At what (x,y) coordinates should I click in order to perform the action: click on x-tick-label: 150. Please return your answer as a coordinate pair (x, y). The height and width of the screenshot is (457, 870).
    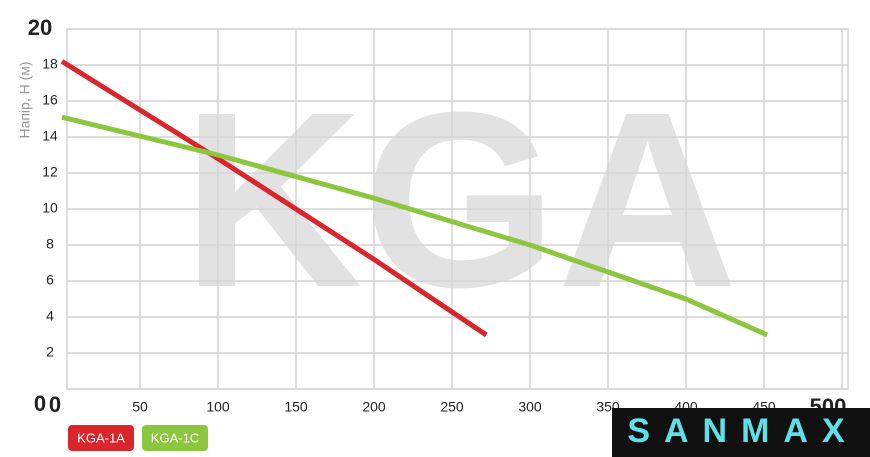
    Looking at the image, I should click on (296, 407).